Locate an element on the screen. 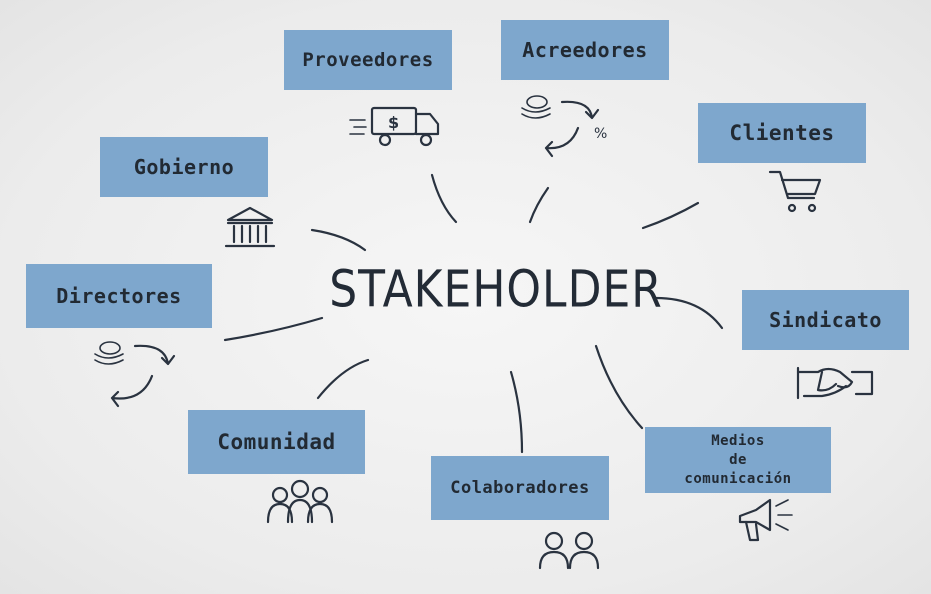 The image size is (931, 594). handshake-icon is located at coordinates (835, 383).